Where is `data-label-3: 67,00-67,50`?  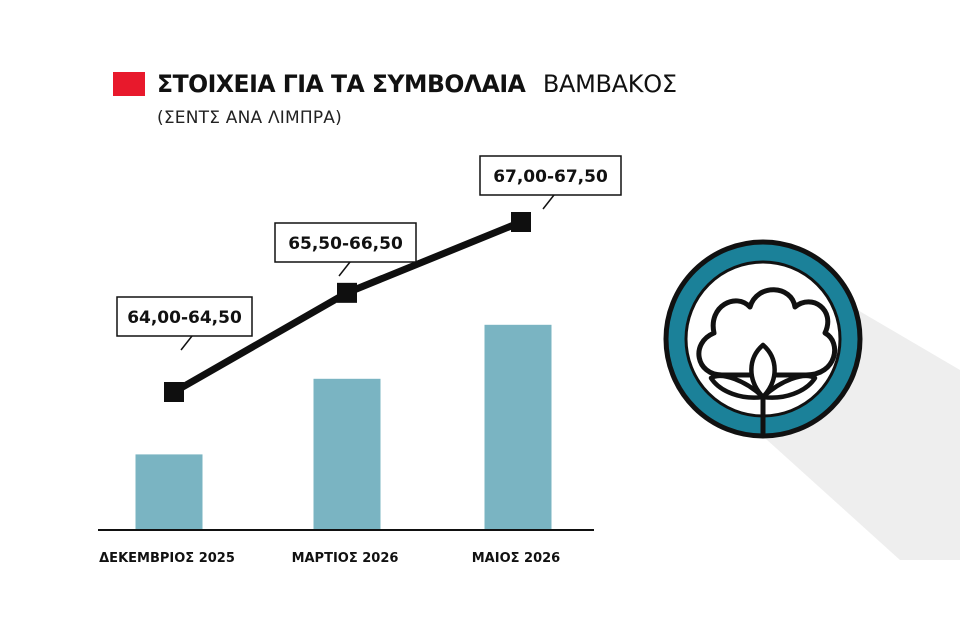 data-label-3: 67,00-67,50 is located at coordinates (550, 177).